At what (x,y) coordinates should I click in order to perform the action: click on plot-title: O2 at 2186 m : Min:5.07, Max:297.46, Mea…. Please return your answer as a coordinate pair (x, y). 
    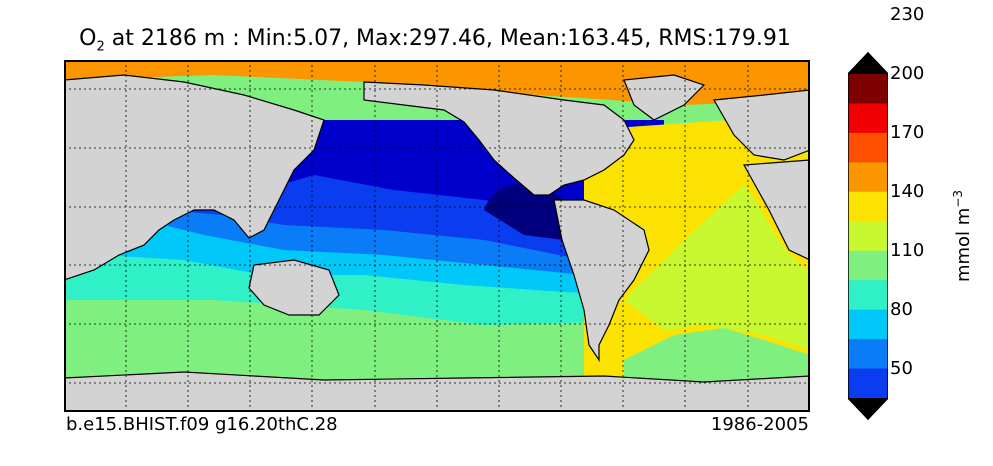
    Looking at the image, I should click on (435, 40).